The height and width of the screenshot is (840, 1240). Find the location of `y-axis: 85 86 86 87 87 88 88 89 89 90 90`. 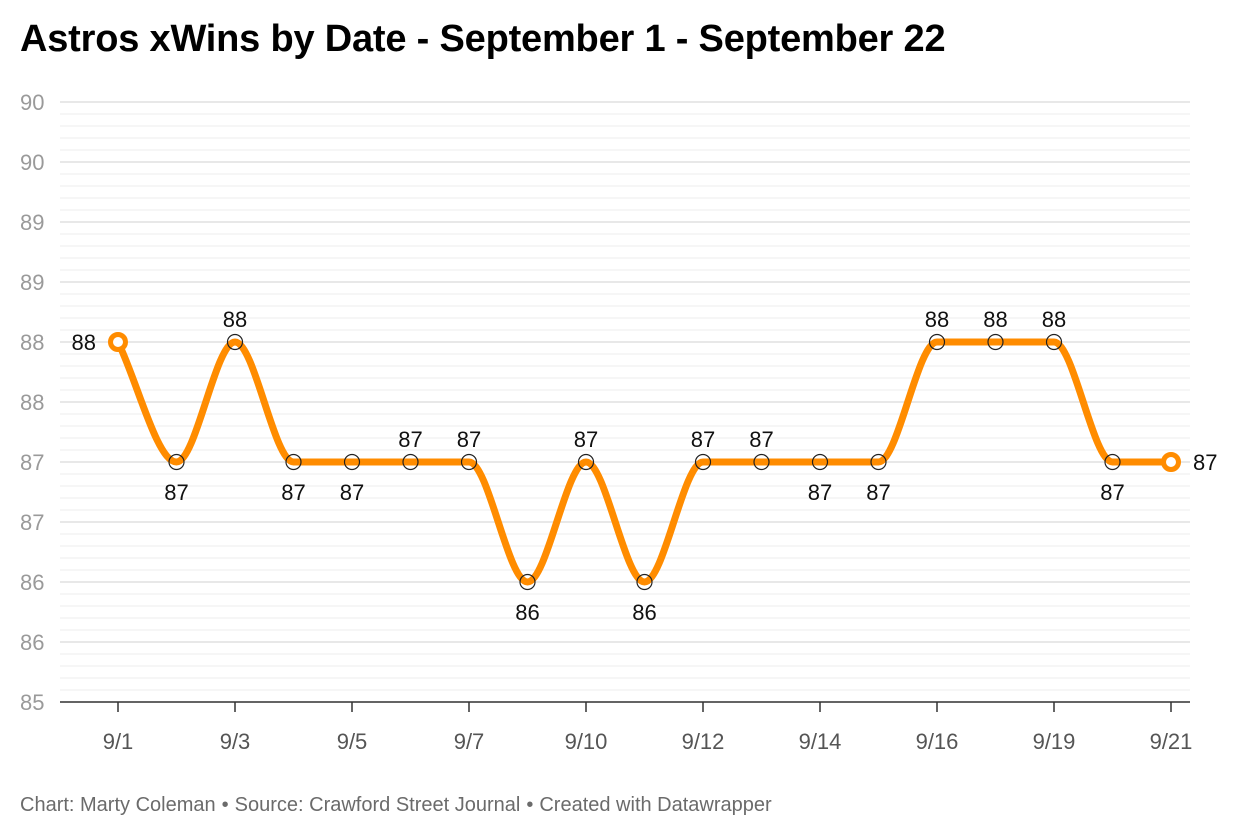

y-axis: 85 86 86 87 87 88 88 89 89 90 90 is located at coordinates (32, 402).